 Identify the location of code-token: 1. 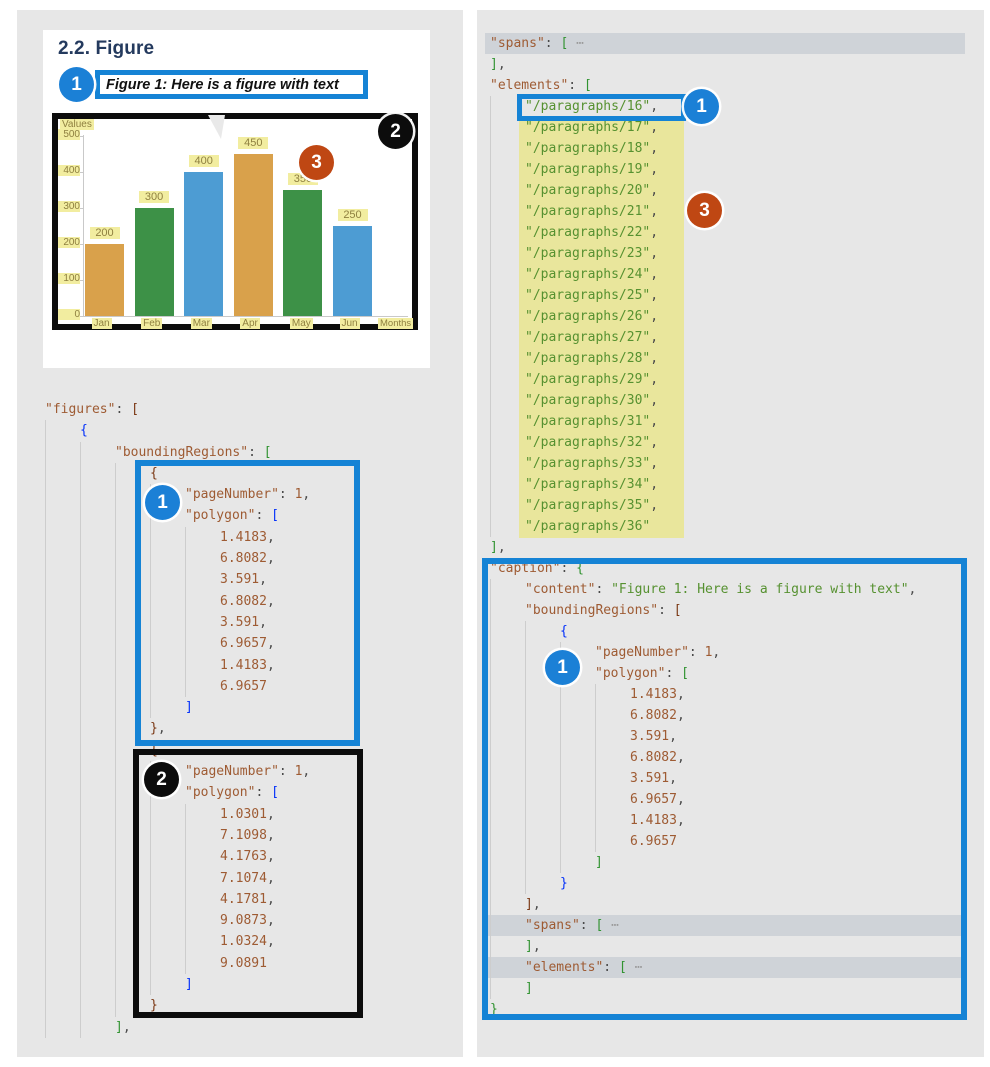
(298, 495).